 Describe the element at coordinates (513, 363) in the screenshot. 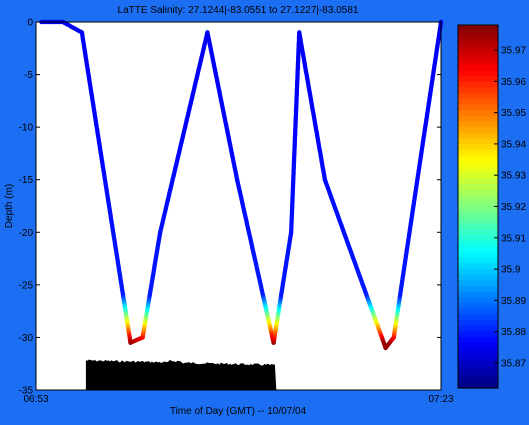

I see `colorbar-tick-label: 35.87` at that location.